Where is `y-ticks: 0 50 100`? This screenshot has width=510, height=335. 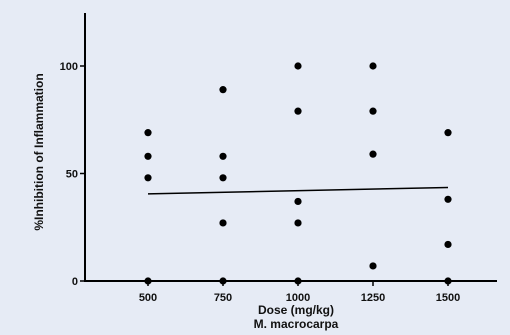
y-ticks: 0 50 100 is located at coordinates (72, 174).